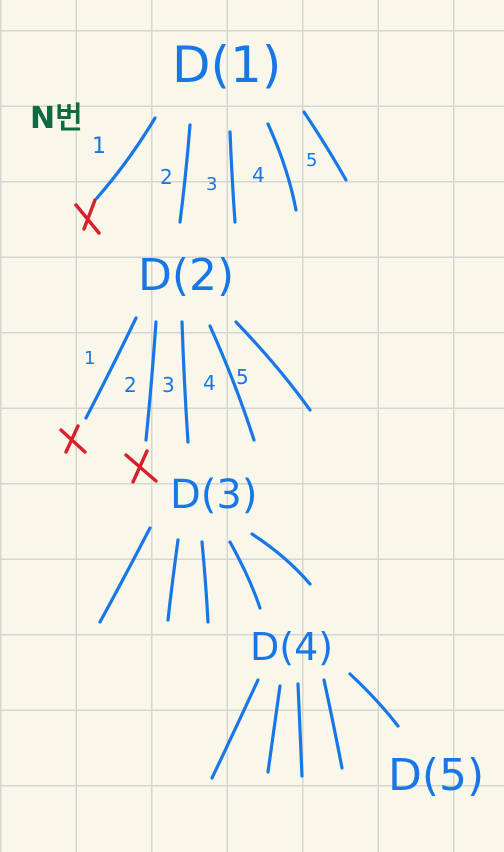 This screenshot has height=852, width=504. Describe the element at coordinates (258, 175) in the screenshot. I see `branch-label-1-4: 4` at that location.